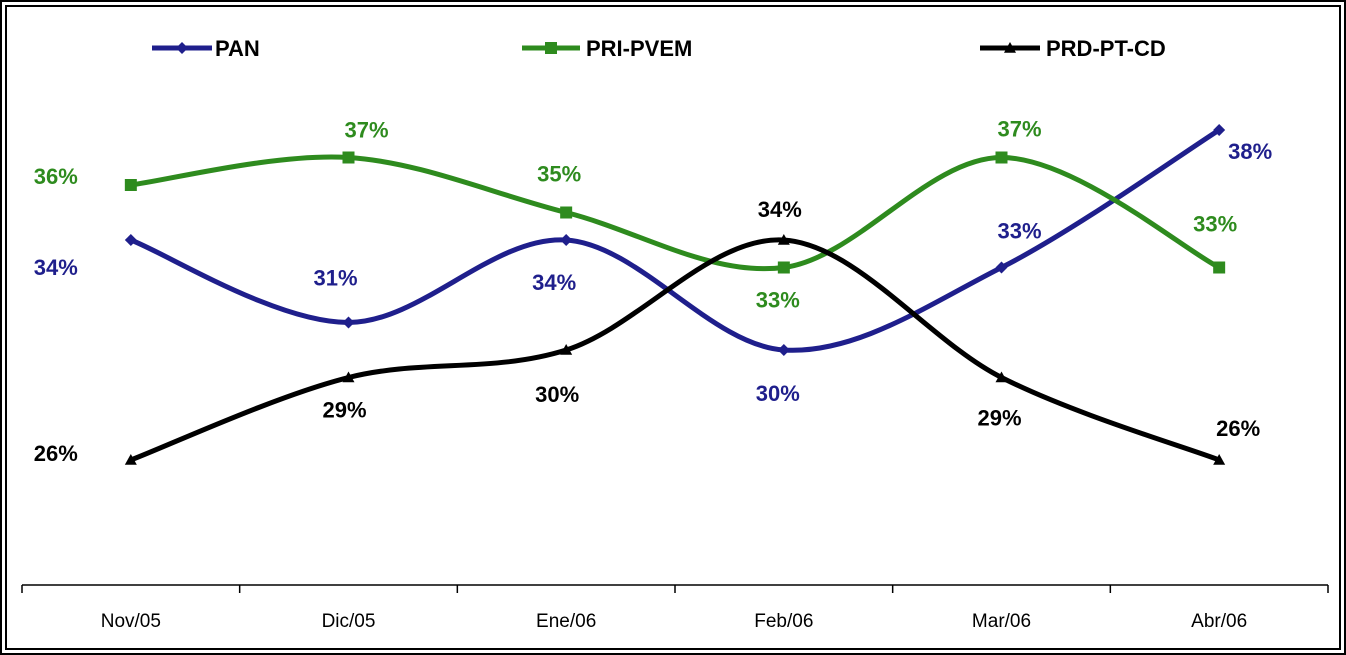 The height and width of the screenshot is (655, 1346). What do you see at coordinates (1250, 151) in the screenshot?
I see `data-label: 38%` at bounding box center [1250, 151].